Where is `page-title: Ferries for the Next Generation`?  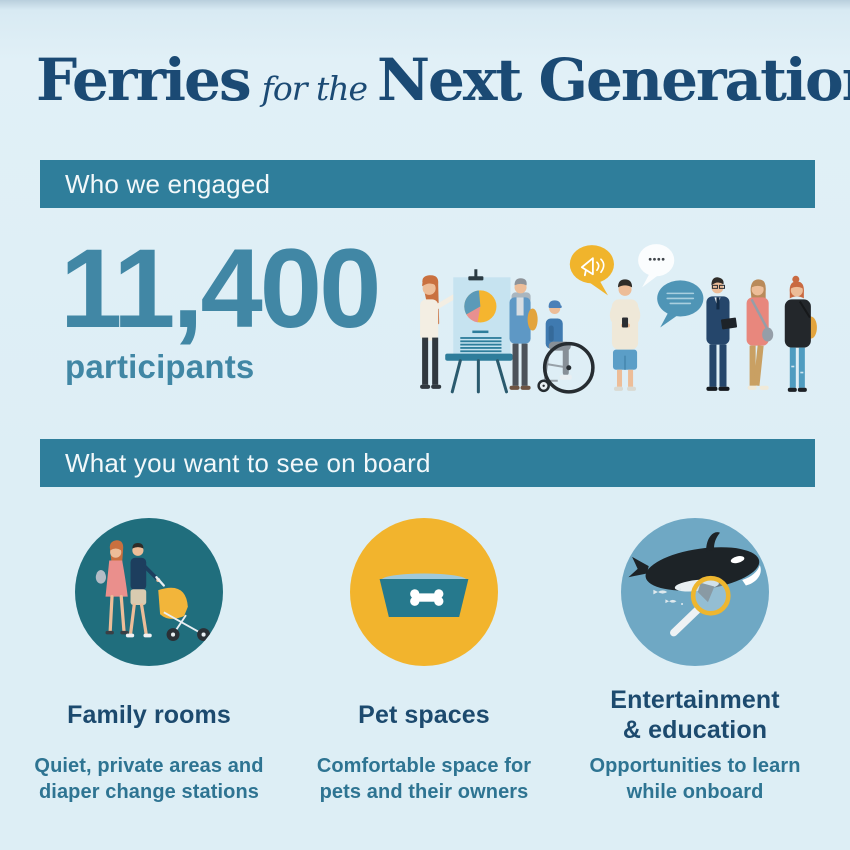 page-title: Ferries for the Next Generation is located at coordinates (443, 80).